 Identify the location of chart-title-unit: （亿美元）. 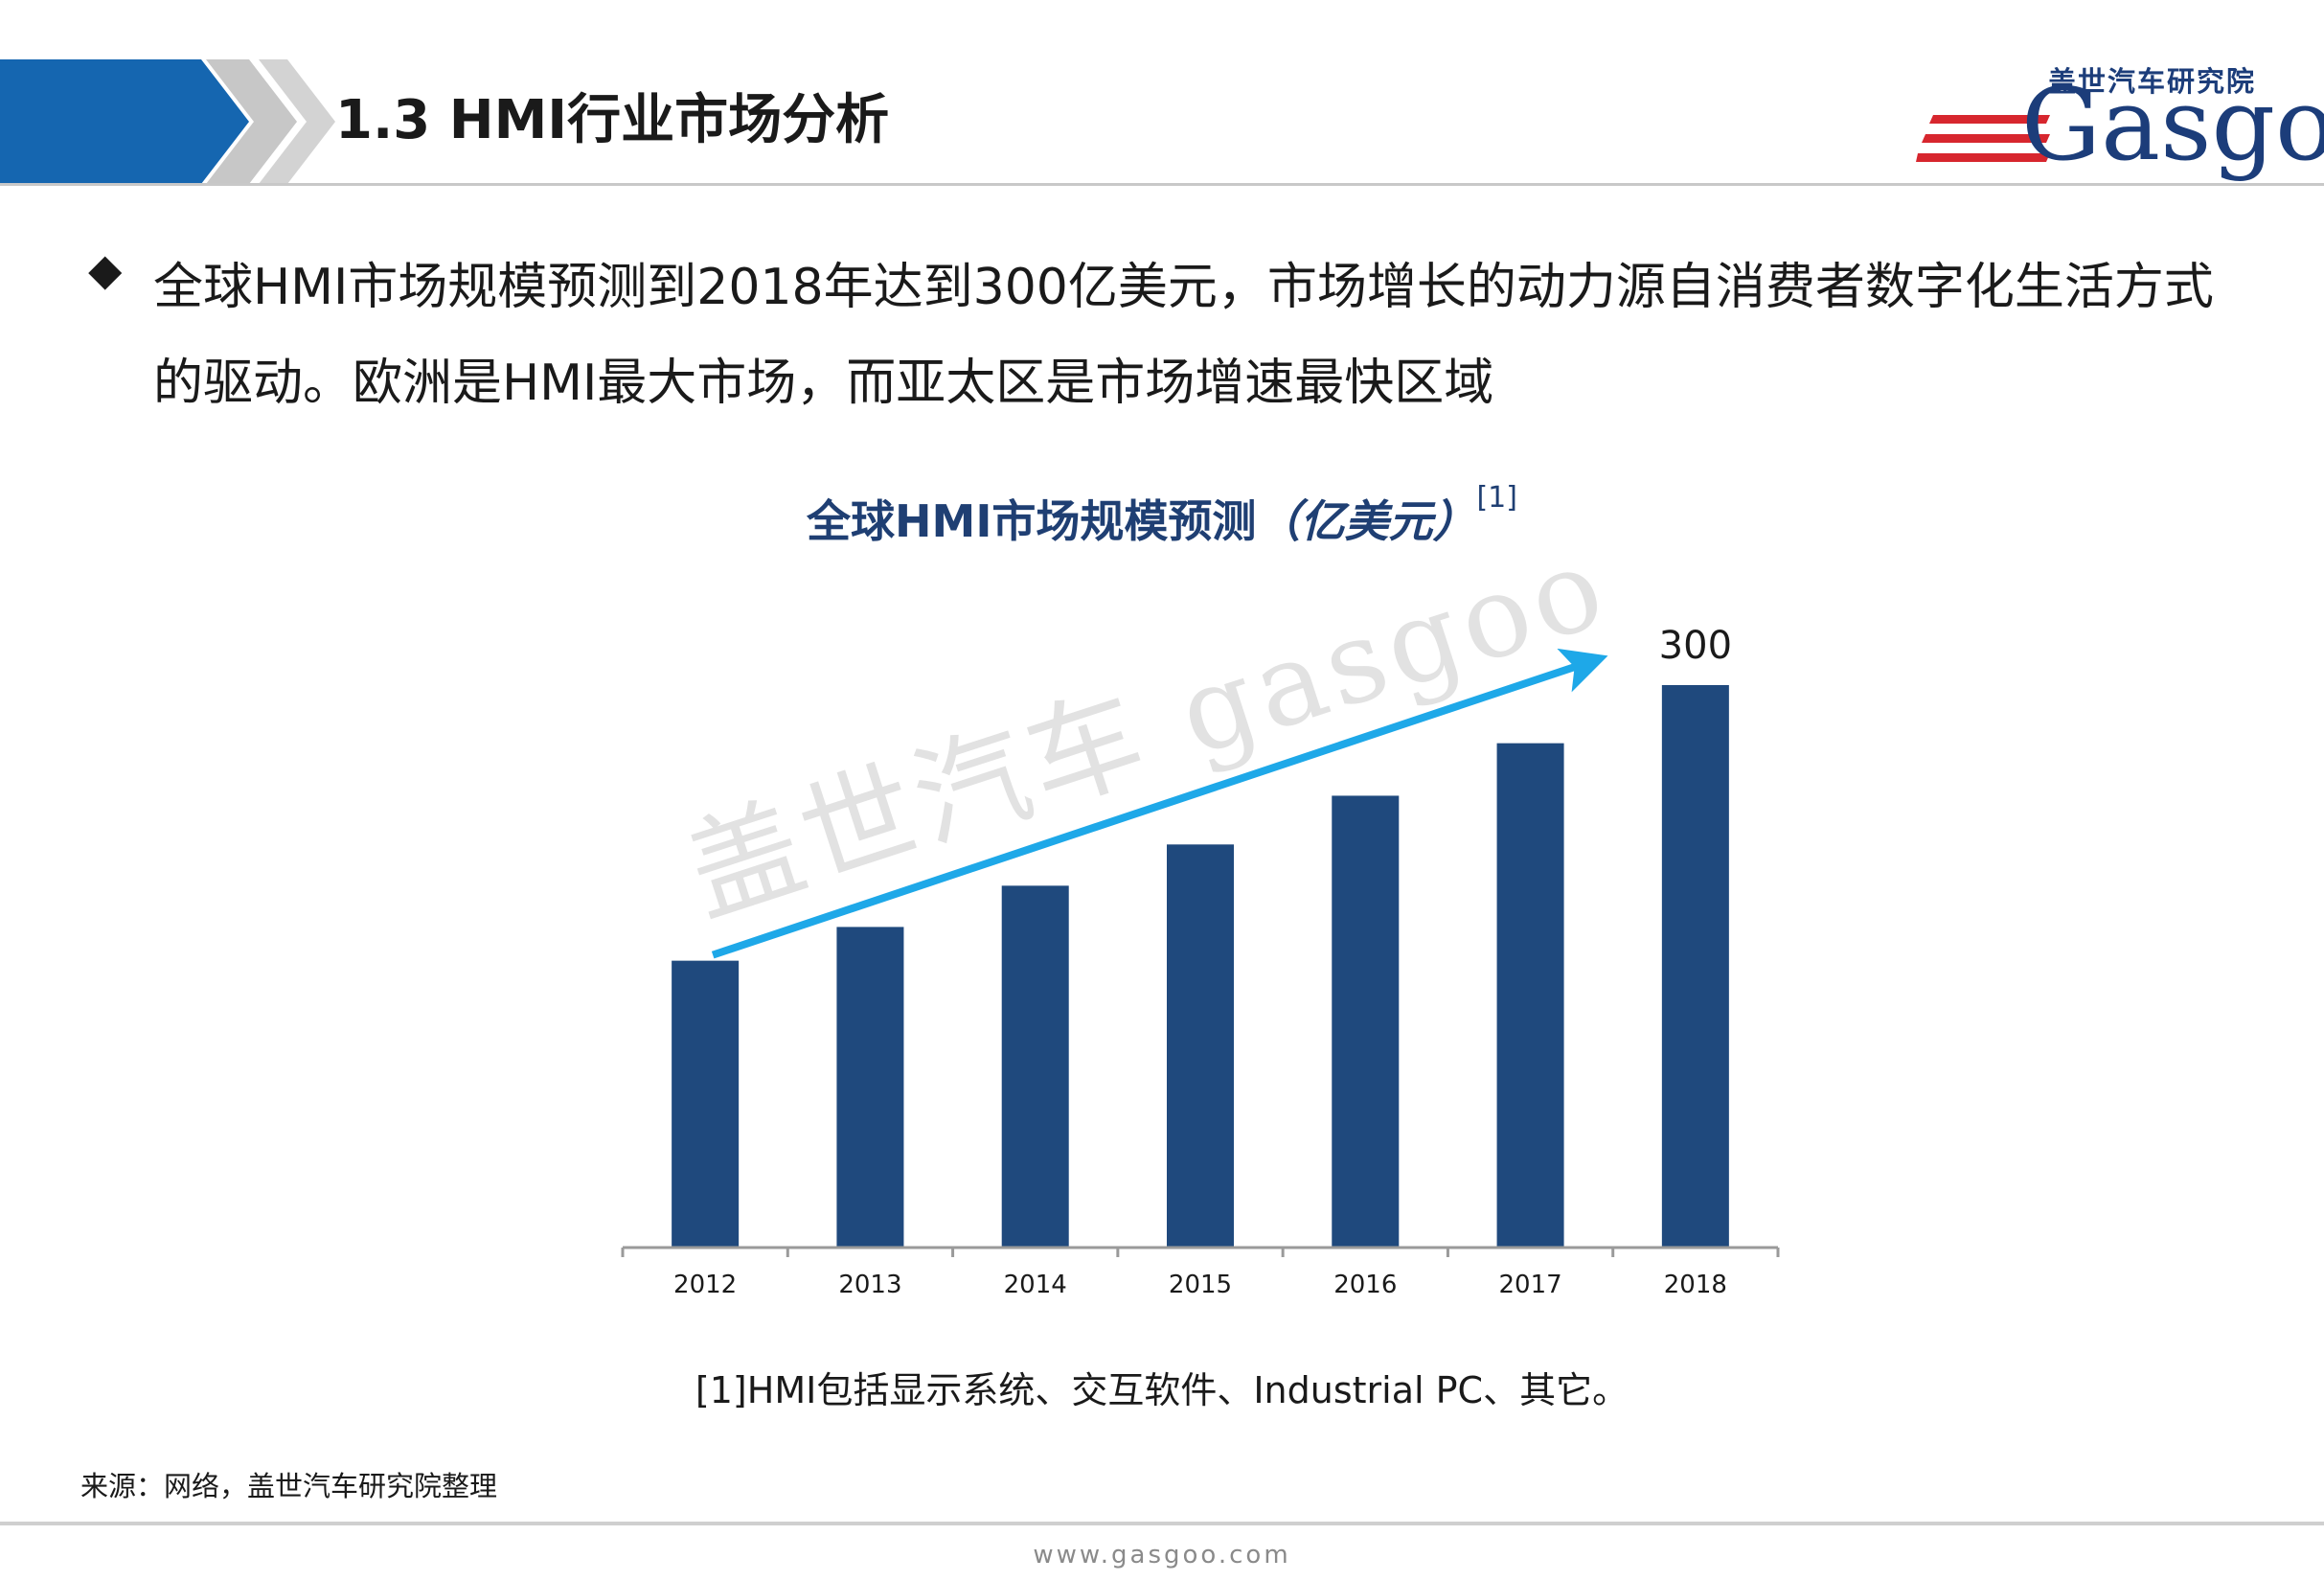
(1366, 521).